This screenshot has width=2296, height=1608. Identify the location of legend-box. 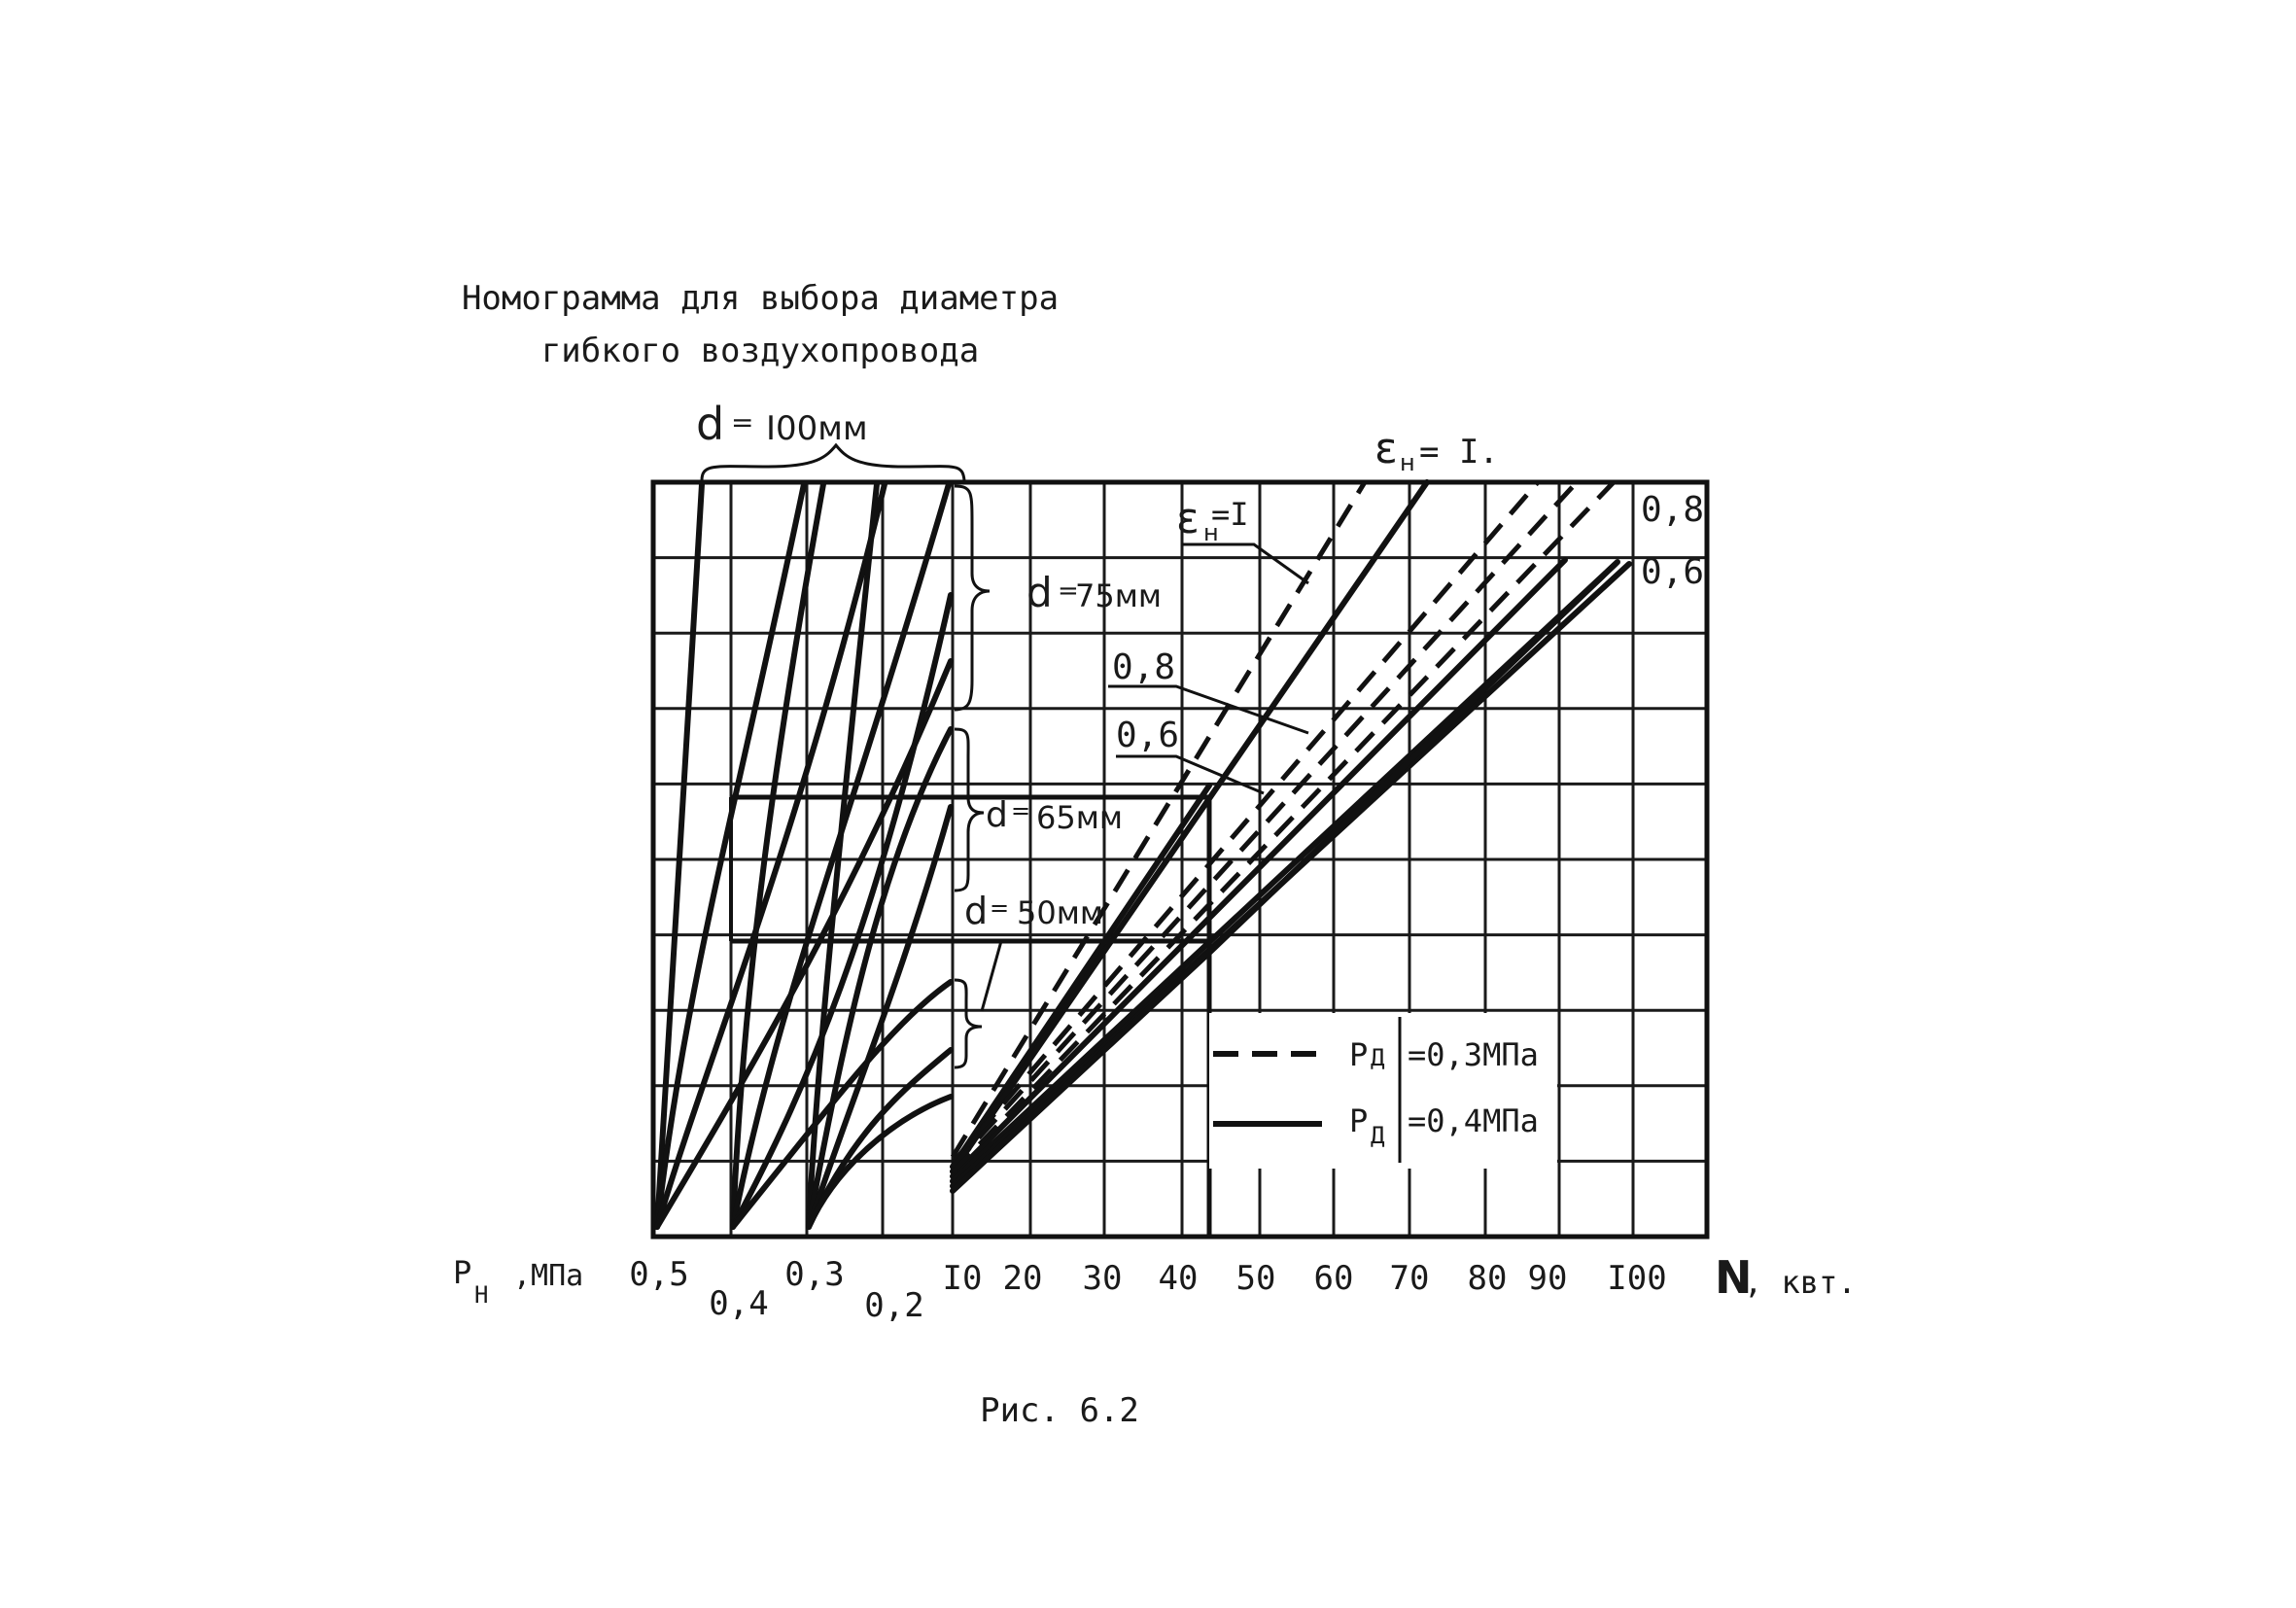
(1383, 1091).